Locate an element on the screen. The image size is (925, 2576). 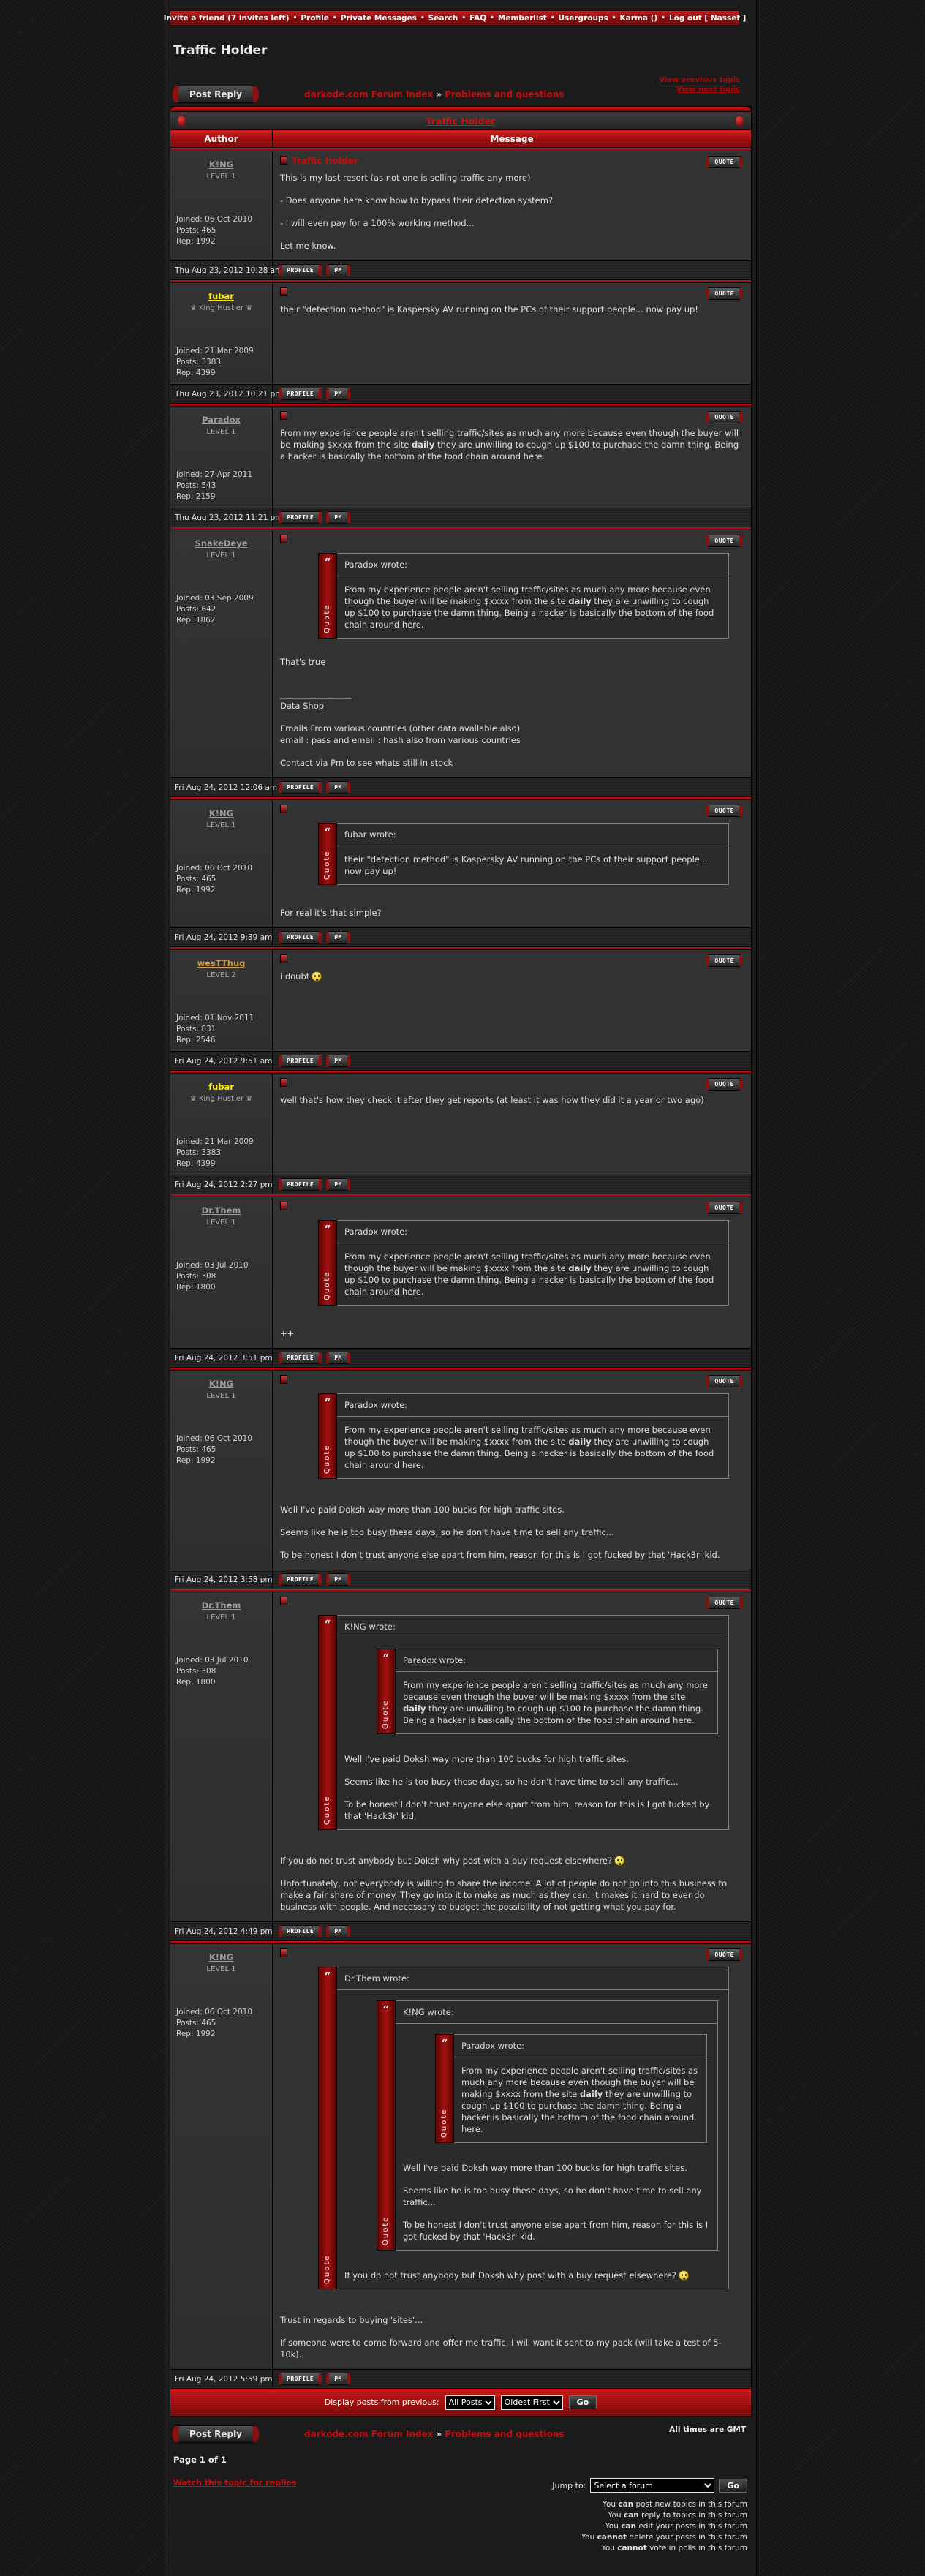
nav-search: Search is located at coordinates (443, 18).